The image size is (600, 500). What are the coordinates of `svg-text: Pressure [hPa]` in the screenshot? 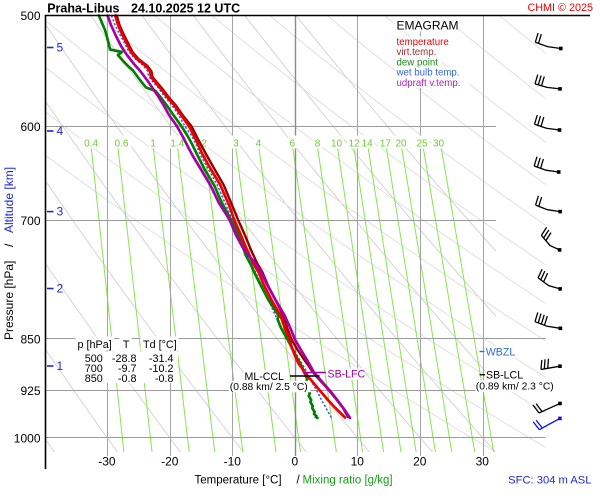 It's located at (9, 300).